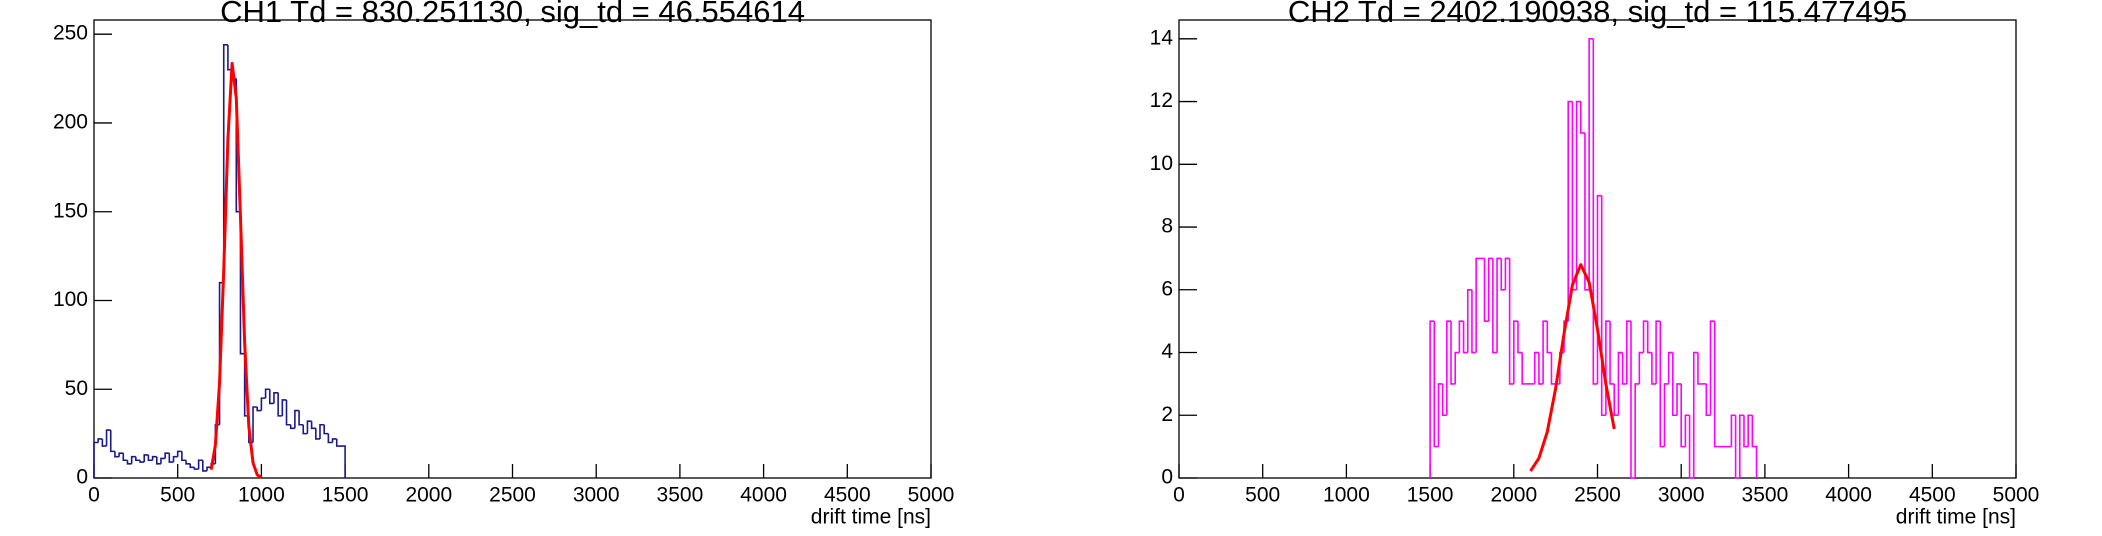 This screenshot has height=536, width=2102. I want to click on y-tick-label: 0, so click(1167, 477).